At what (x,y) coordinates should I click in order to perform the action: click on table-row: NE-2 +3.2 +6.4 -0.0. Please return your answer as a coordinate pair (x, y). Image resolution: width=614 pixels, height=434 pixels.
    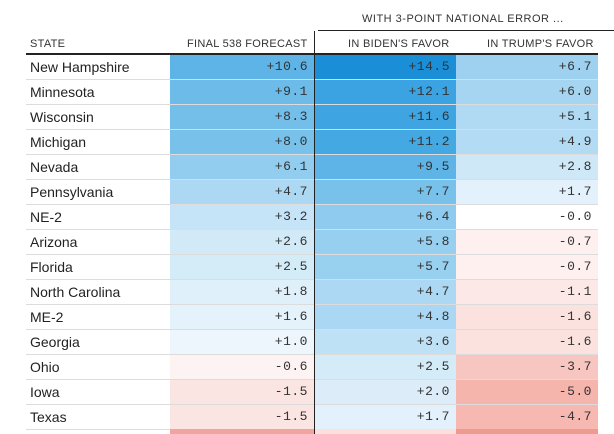
    Looking at the image, I should click on (312, 217).